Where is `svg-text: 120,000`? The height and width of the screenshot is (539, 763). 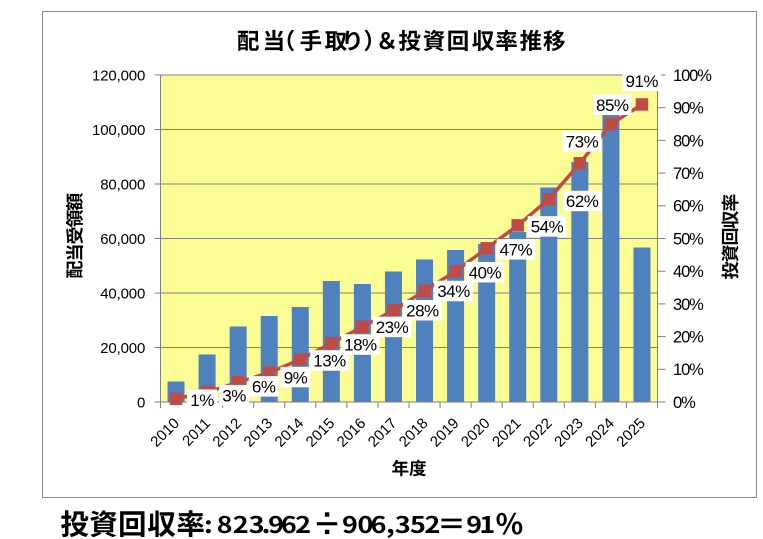 svg-text: 120,000 is located at coordinates (118, 75).